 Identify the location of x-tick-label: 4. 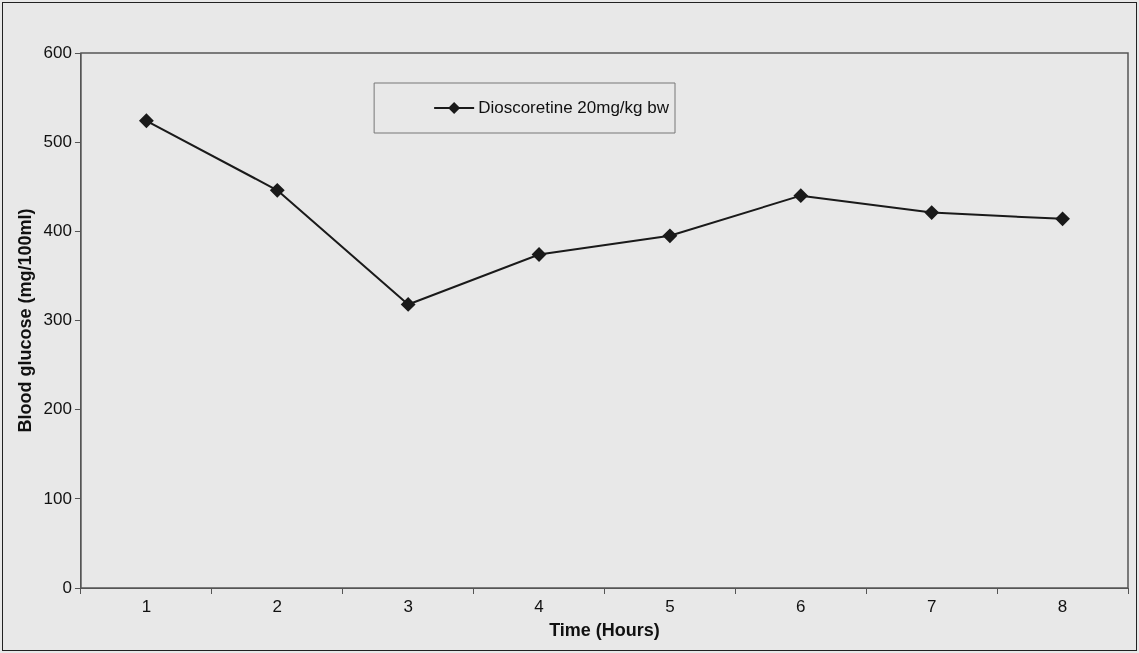
(539, 606).